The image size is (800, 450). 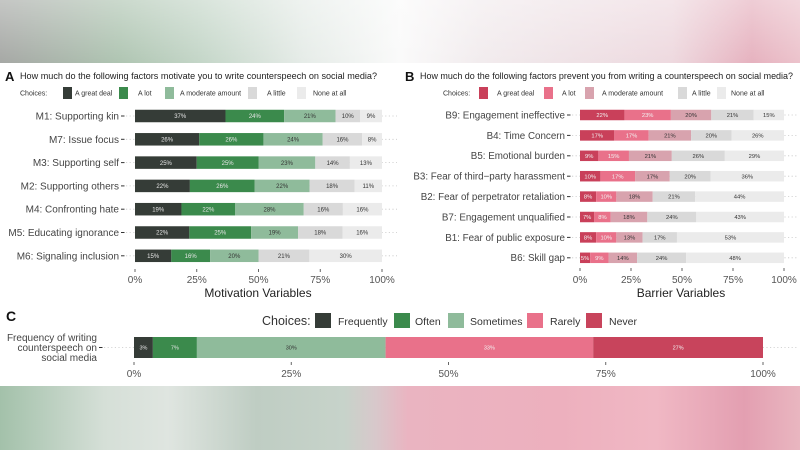 I want to click on bar-row: M7: Issue focus 26% 26% 24% 16% 8%, so click(x=223, y=139).